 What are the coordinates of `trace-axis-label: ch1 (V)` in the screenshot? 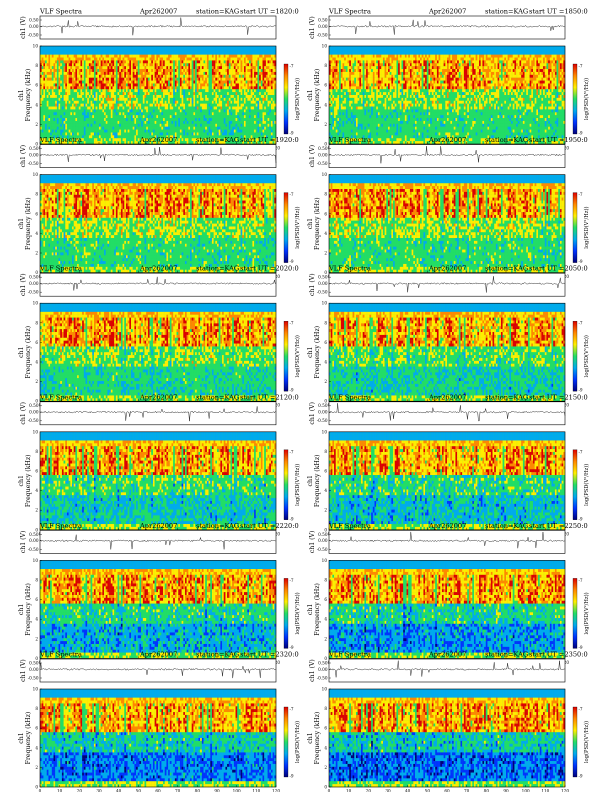 It's located at (23, 156).